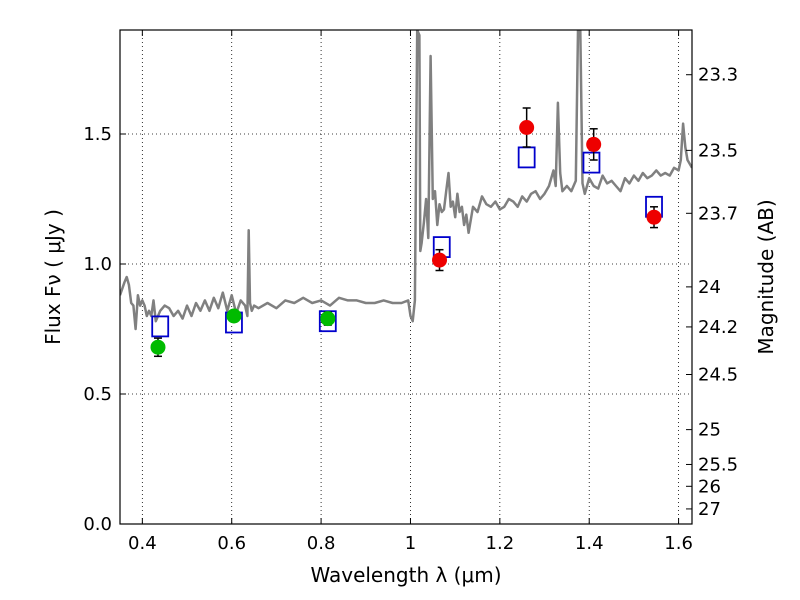 The width and height of the screenshot is (800, 600). What do you see at coordinates (718, 464) in the screenshot?
I see `right-tick-label: 25.5` at bounding box center [718, 464].